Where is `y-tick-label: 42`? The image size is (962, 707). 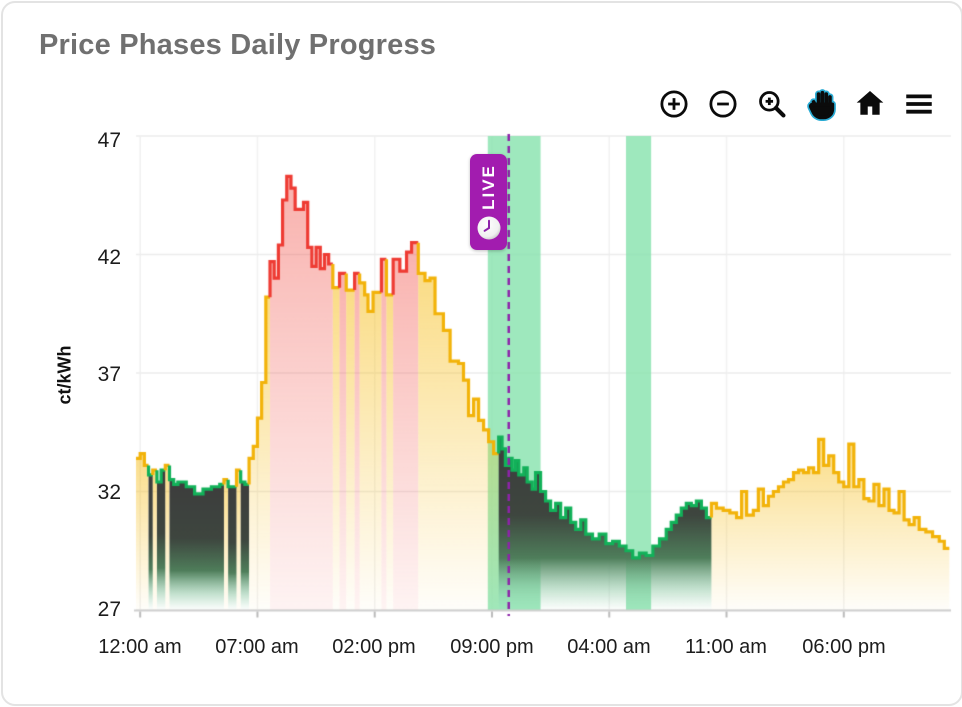
y-tick-label: 42 is located at coordinates (109, 257).